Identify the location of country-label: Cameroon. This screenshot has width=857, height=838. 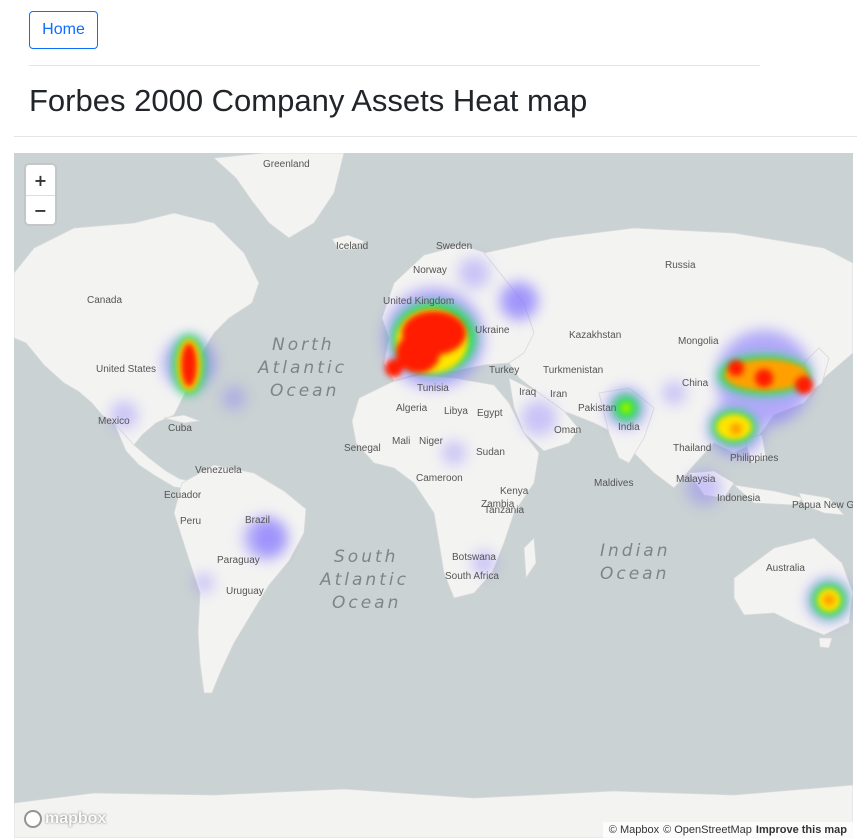
(439, 478).